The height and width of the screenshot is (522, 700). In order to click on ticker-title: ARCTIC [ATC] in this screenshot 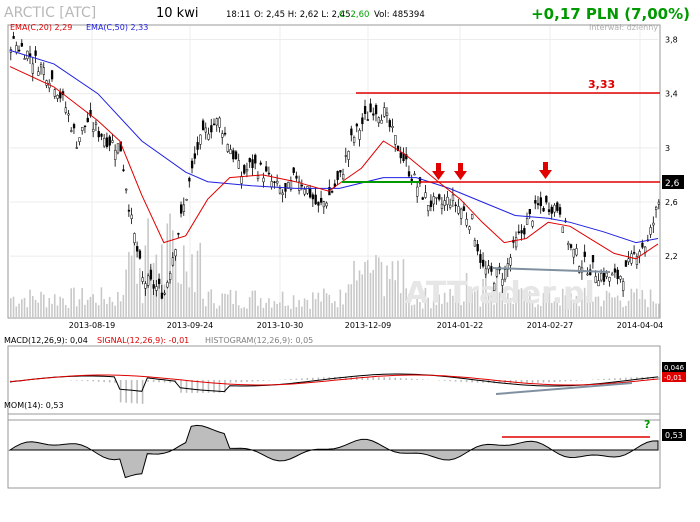, I will do `click(50, 13)`.